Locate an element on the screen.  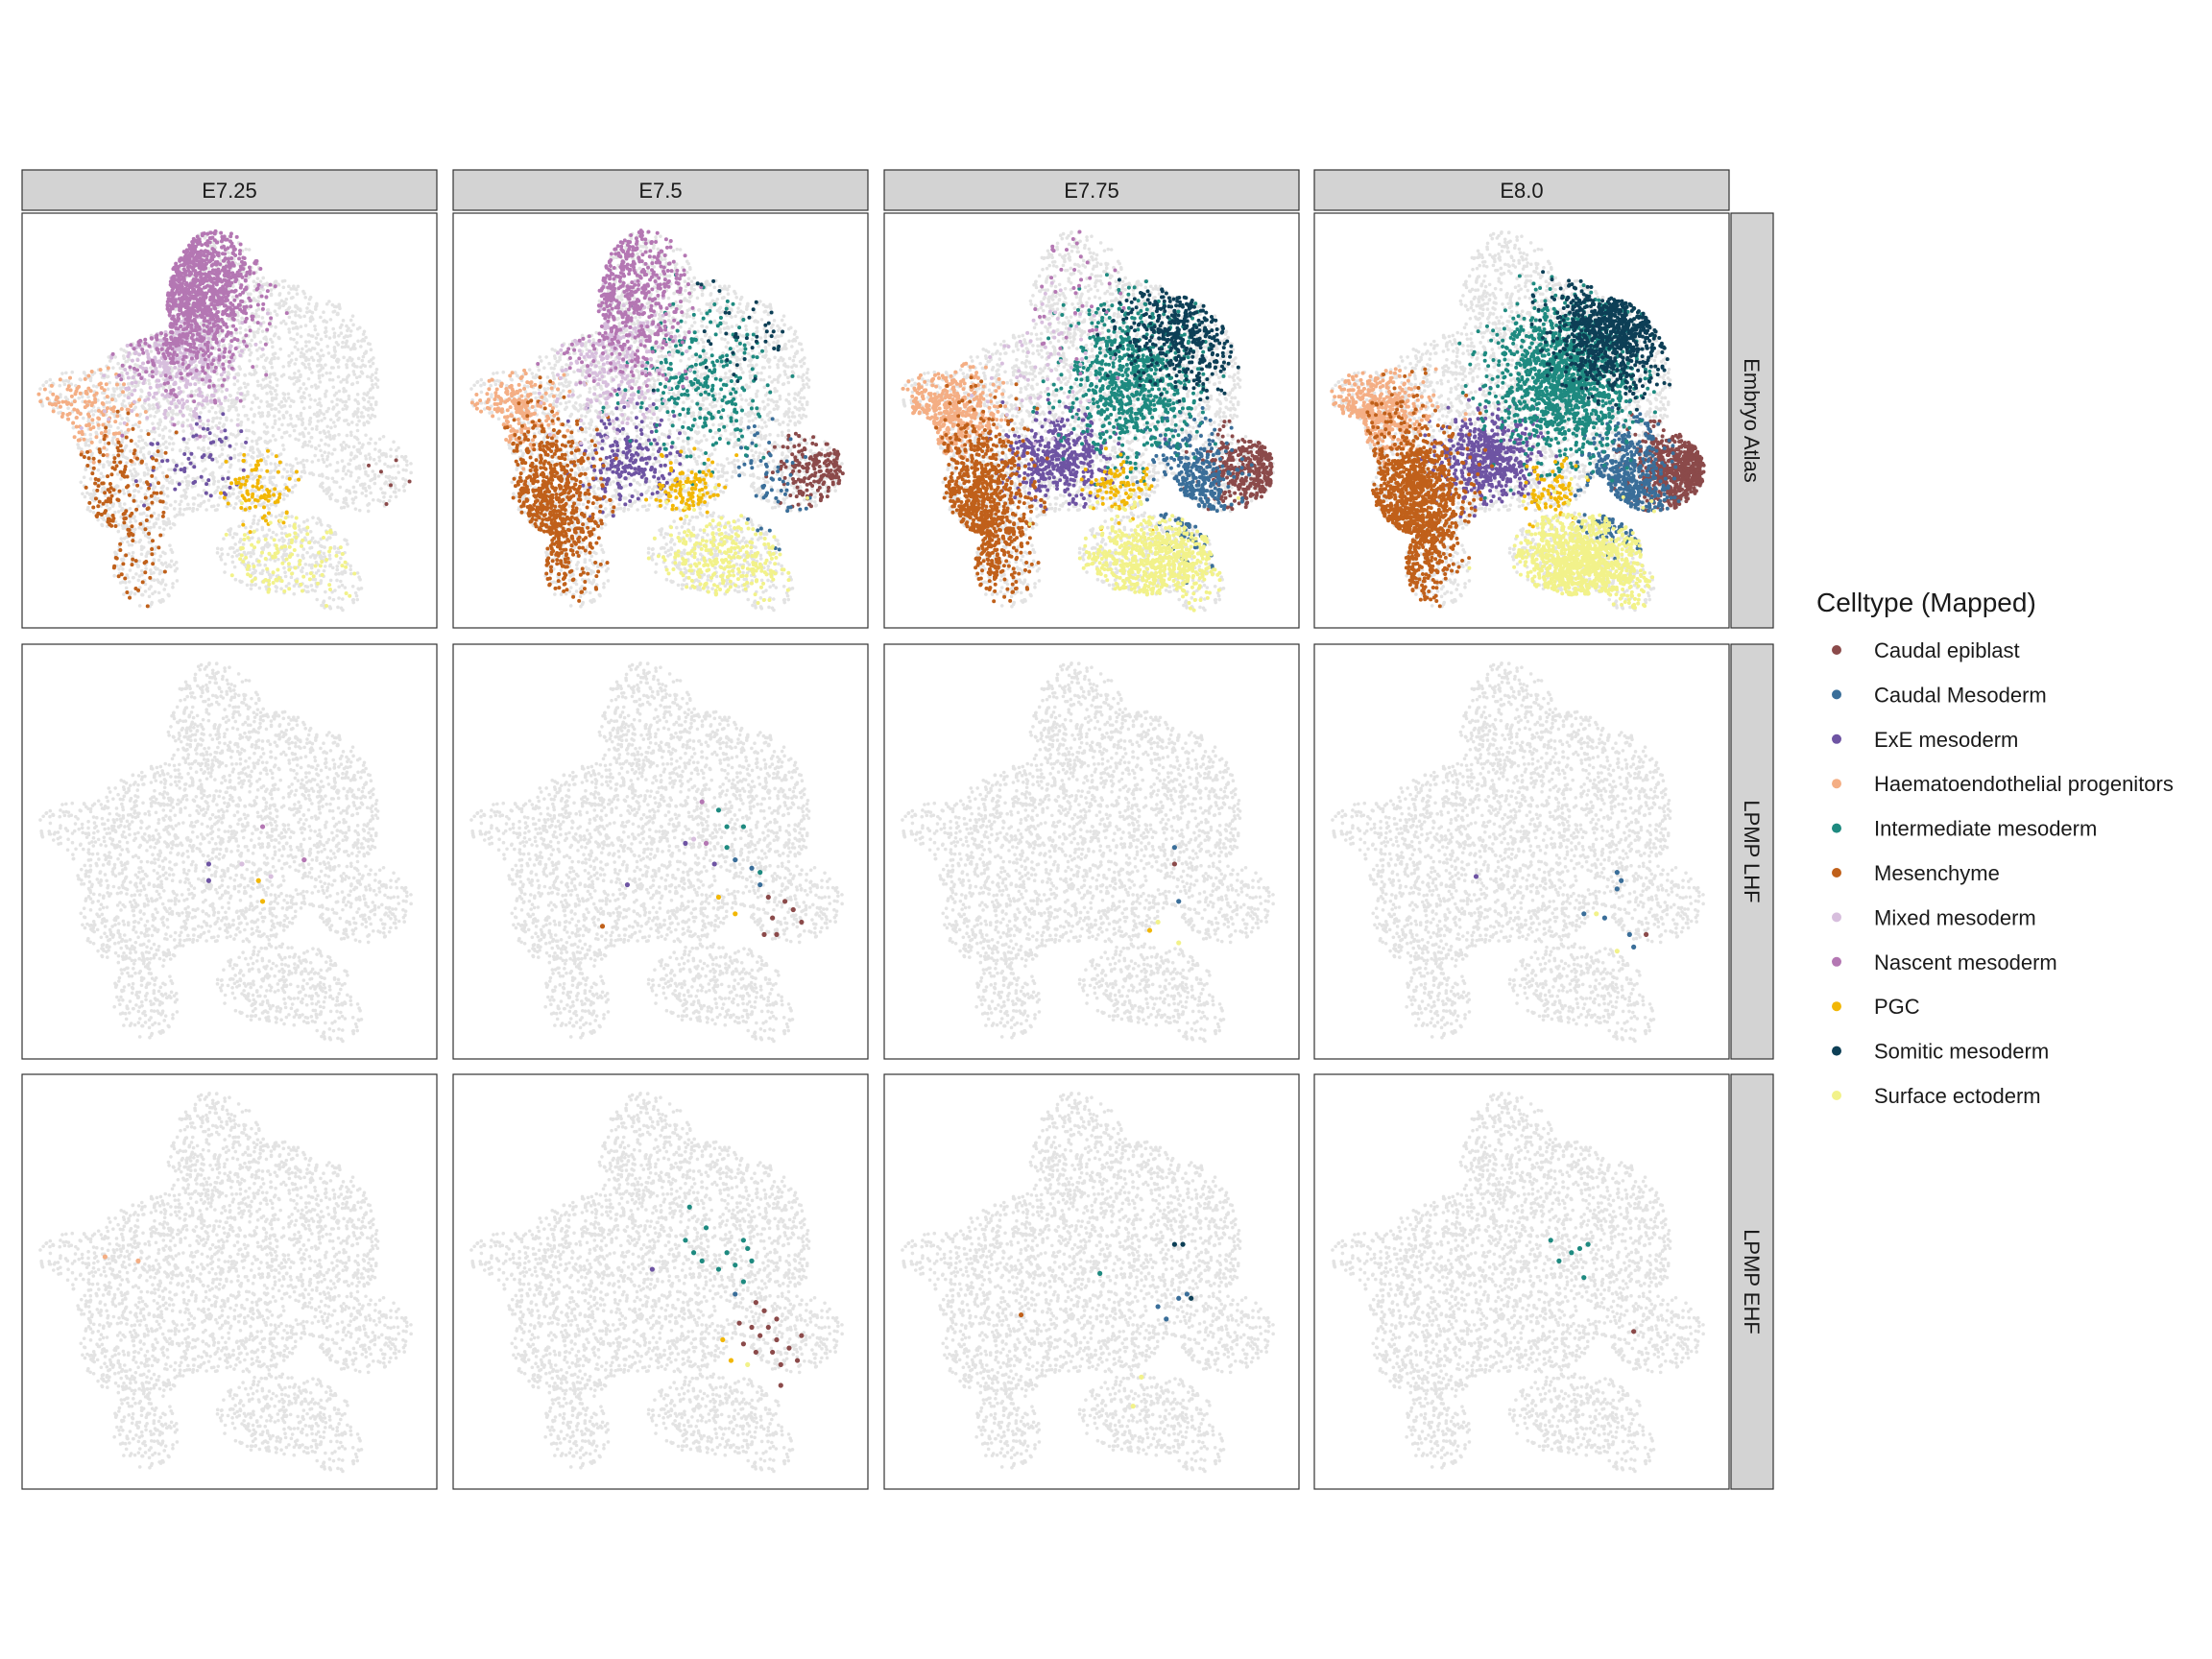
facet-row-label: LPMP LHF is located at coordinates (1752, 851).